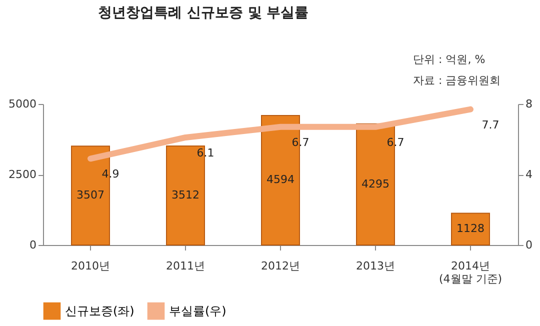 The height and width of the screenshot is (326, 540). What do you see at coordinates (99, 311) in the screenshot?
I see `legend-label: 신규보증(좌)` at bounding box center [99, 311].